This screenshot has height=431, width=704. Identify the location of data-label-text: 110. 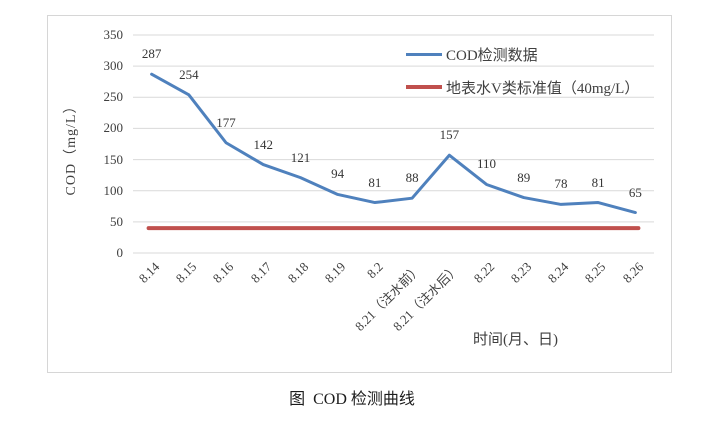
(487, 164).